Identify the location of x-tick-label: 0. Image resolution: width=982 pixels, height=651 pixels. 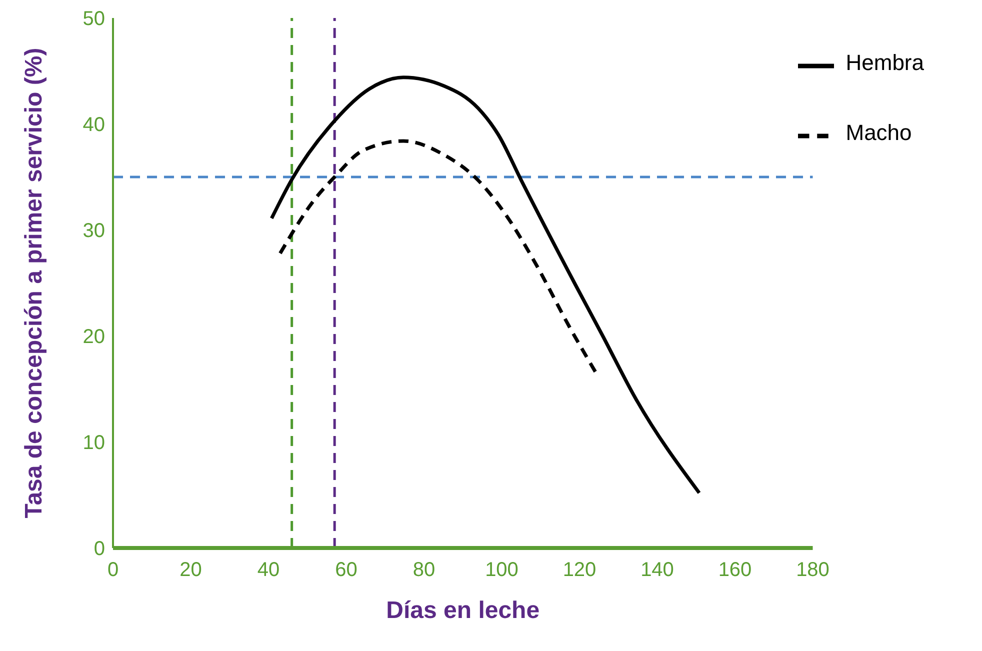
(113, 570).